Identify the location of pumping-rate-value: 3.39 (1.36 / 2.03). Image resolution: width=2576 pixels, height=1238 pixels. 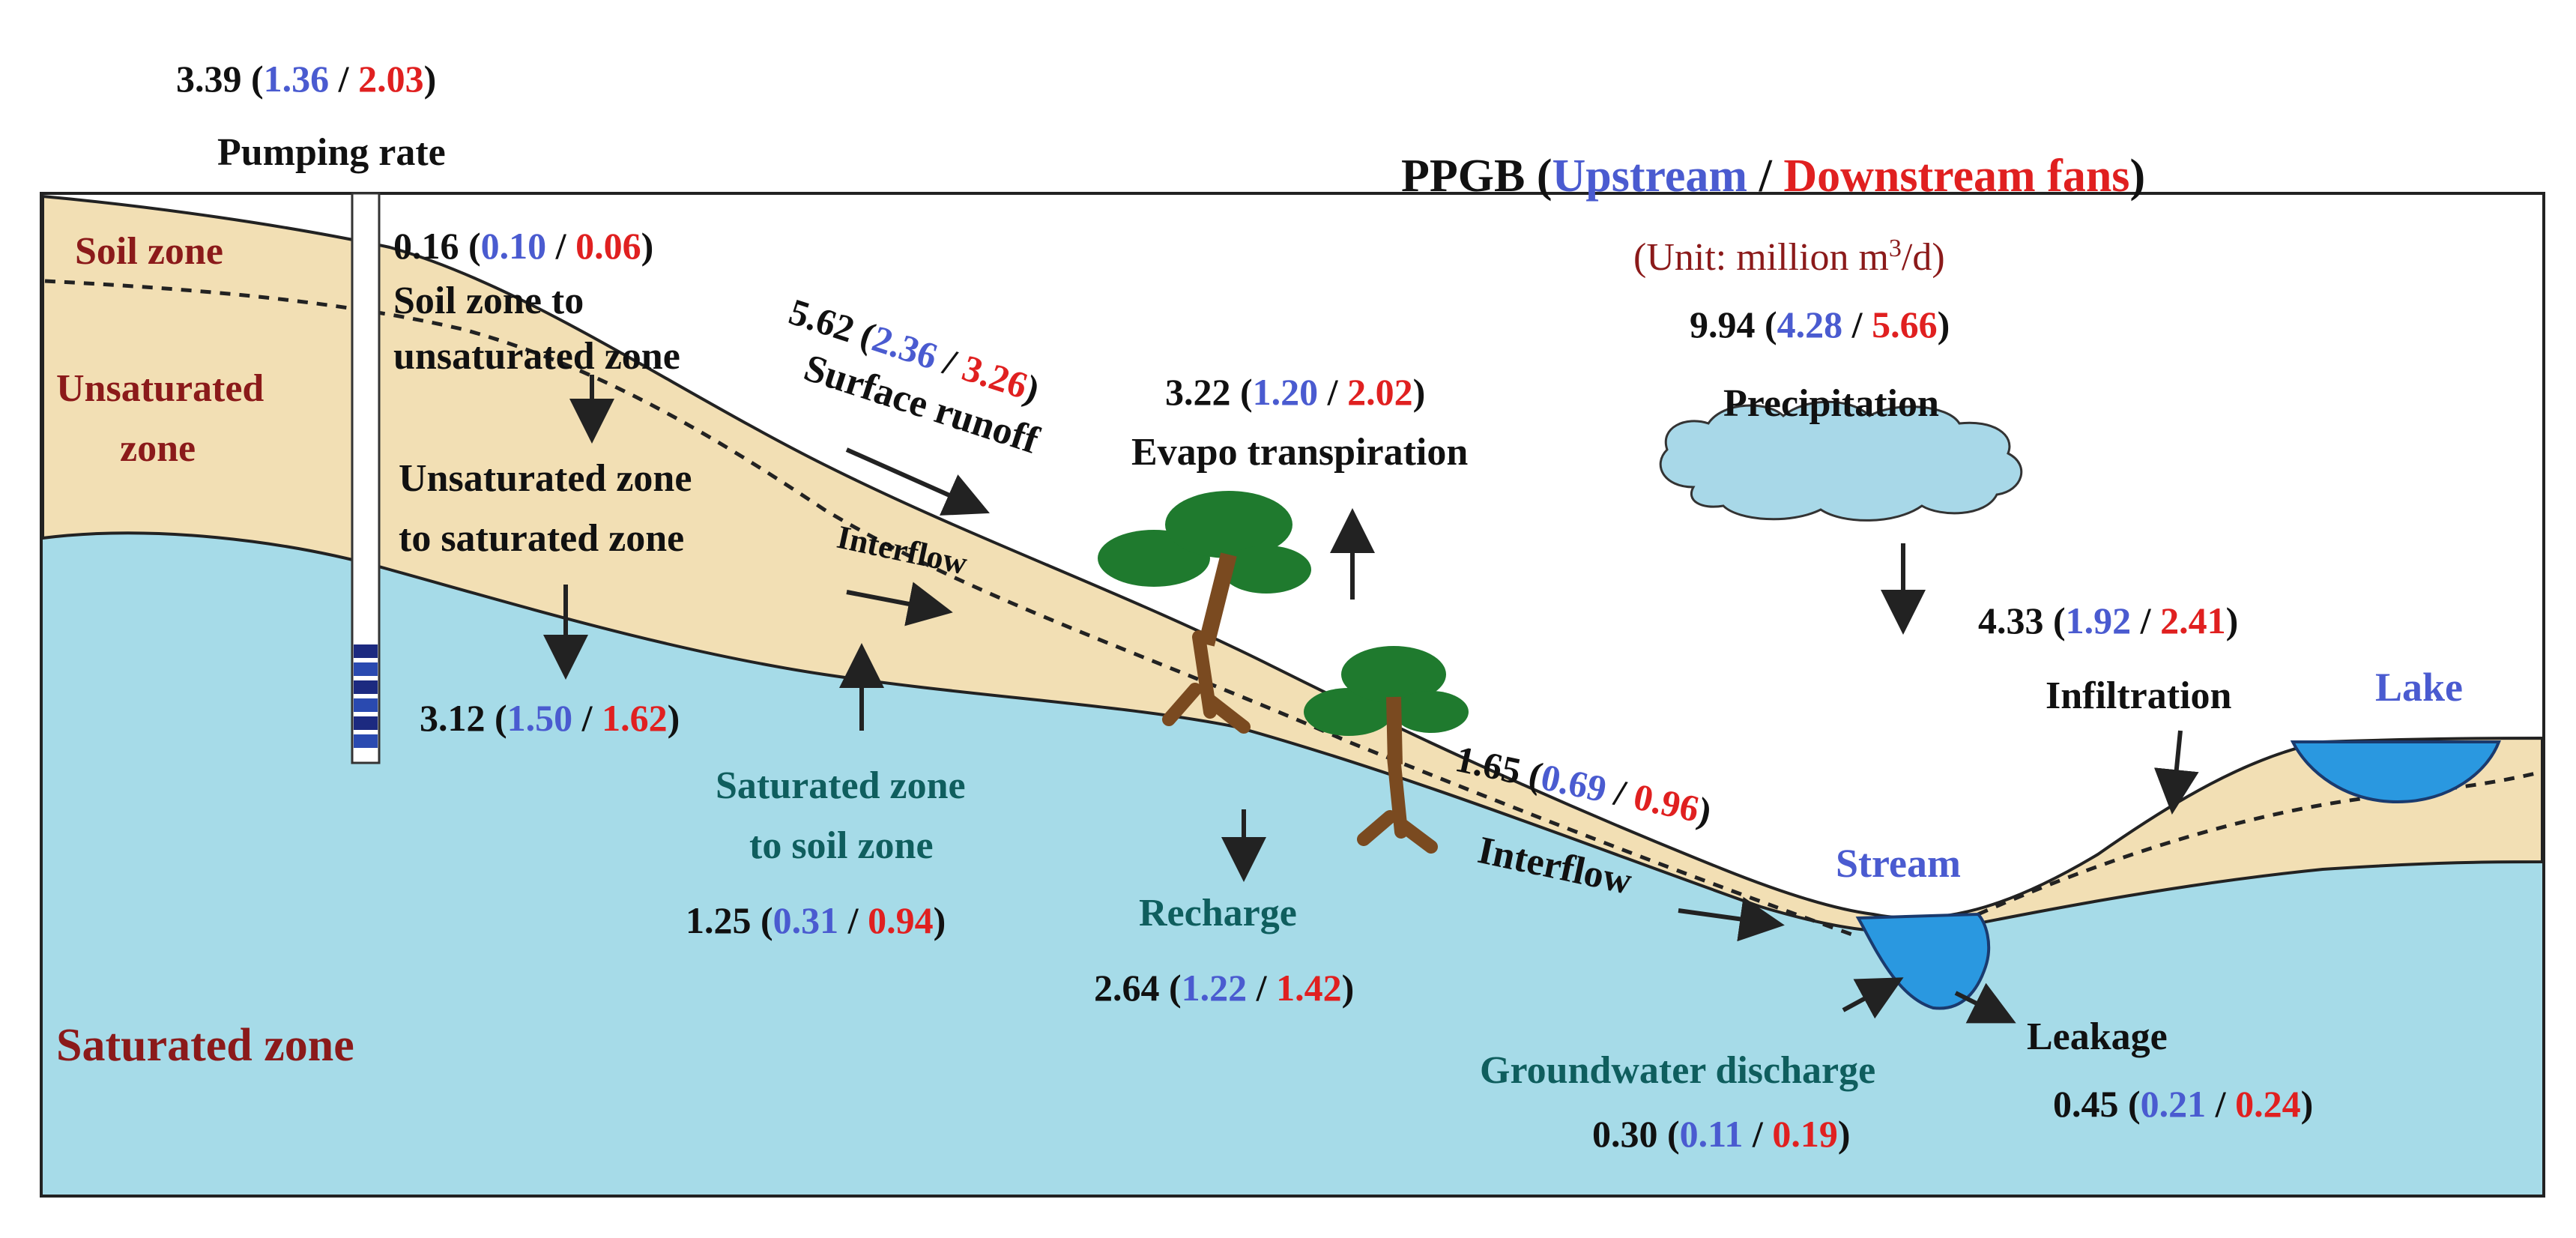
(306, 79).